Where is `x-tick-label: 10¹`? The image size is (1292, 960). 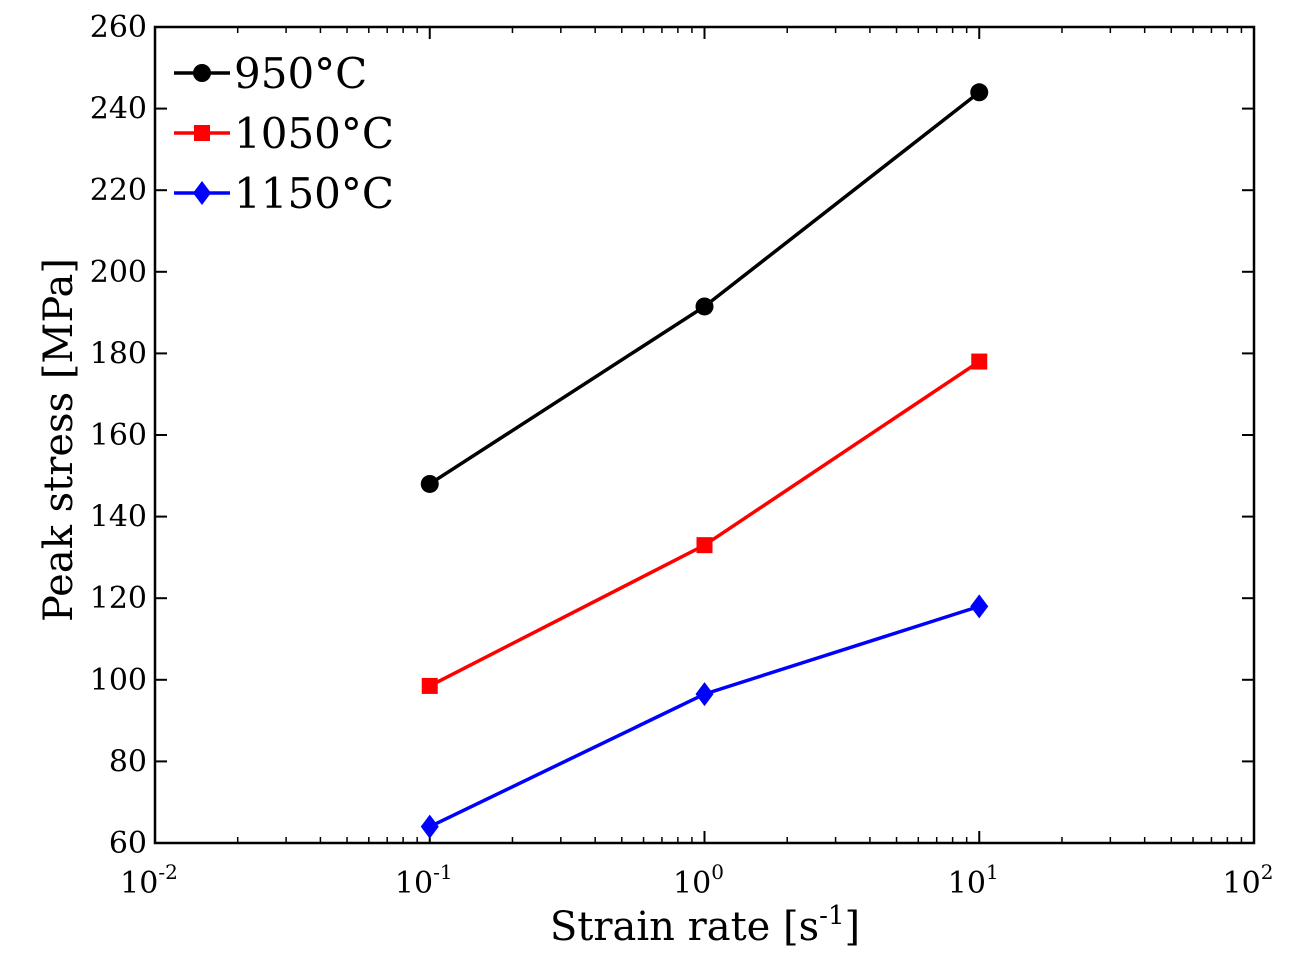 x-tick-label: 10¹ is located at coordinates (973, 880).